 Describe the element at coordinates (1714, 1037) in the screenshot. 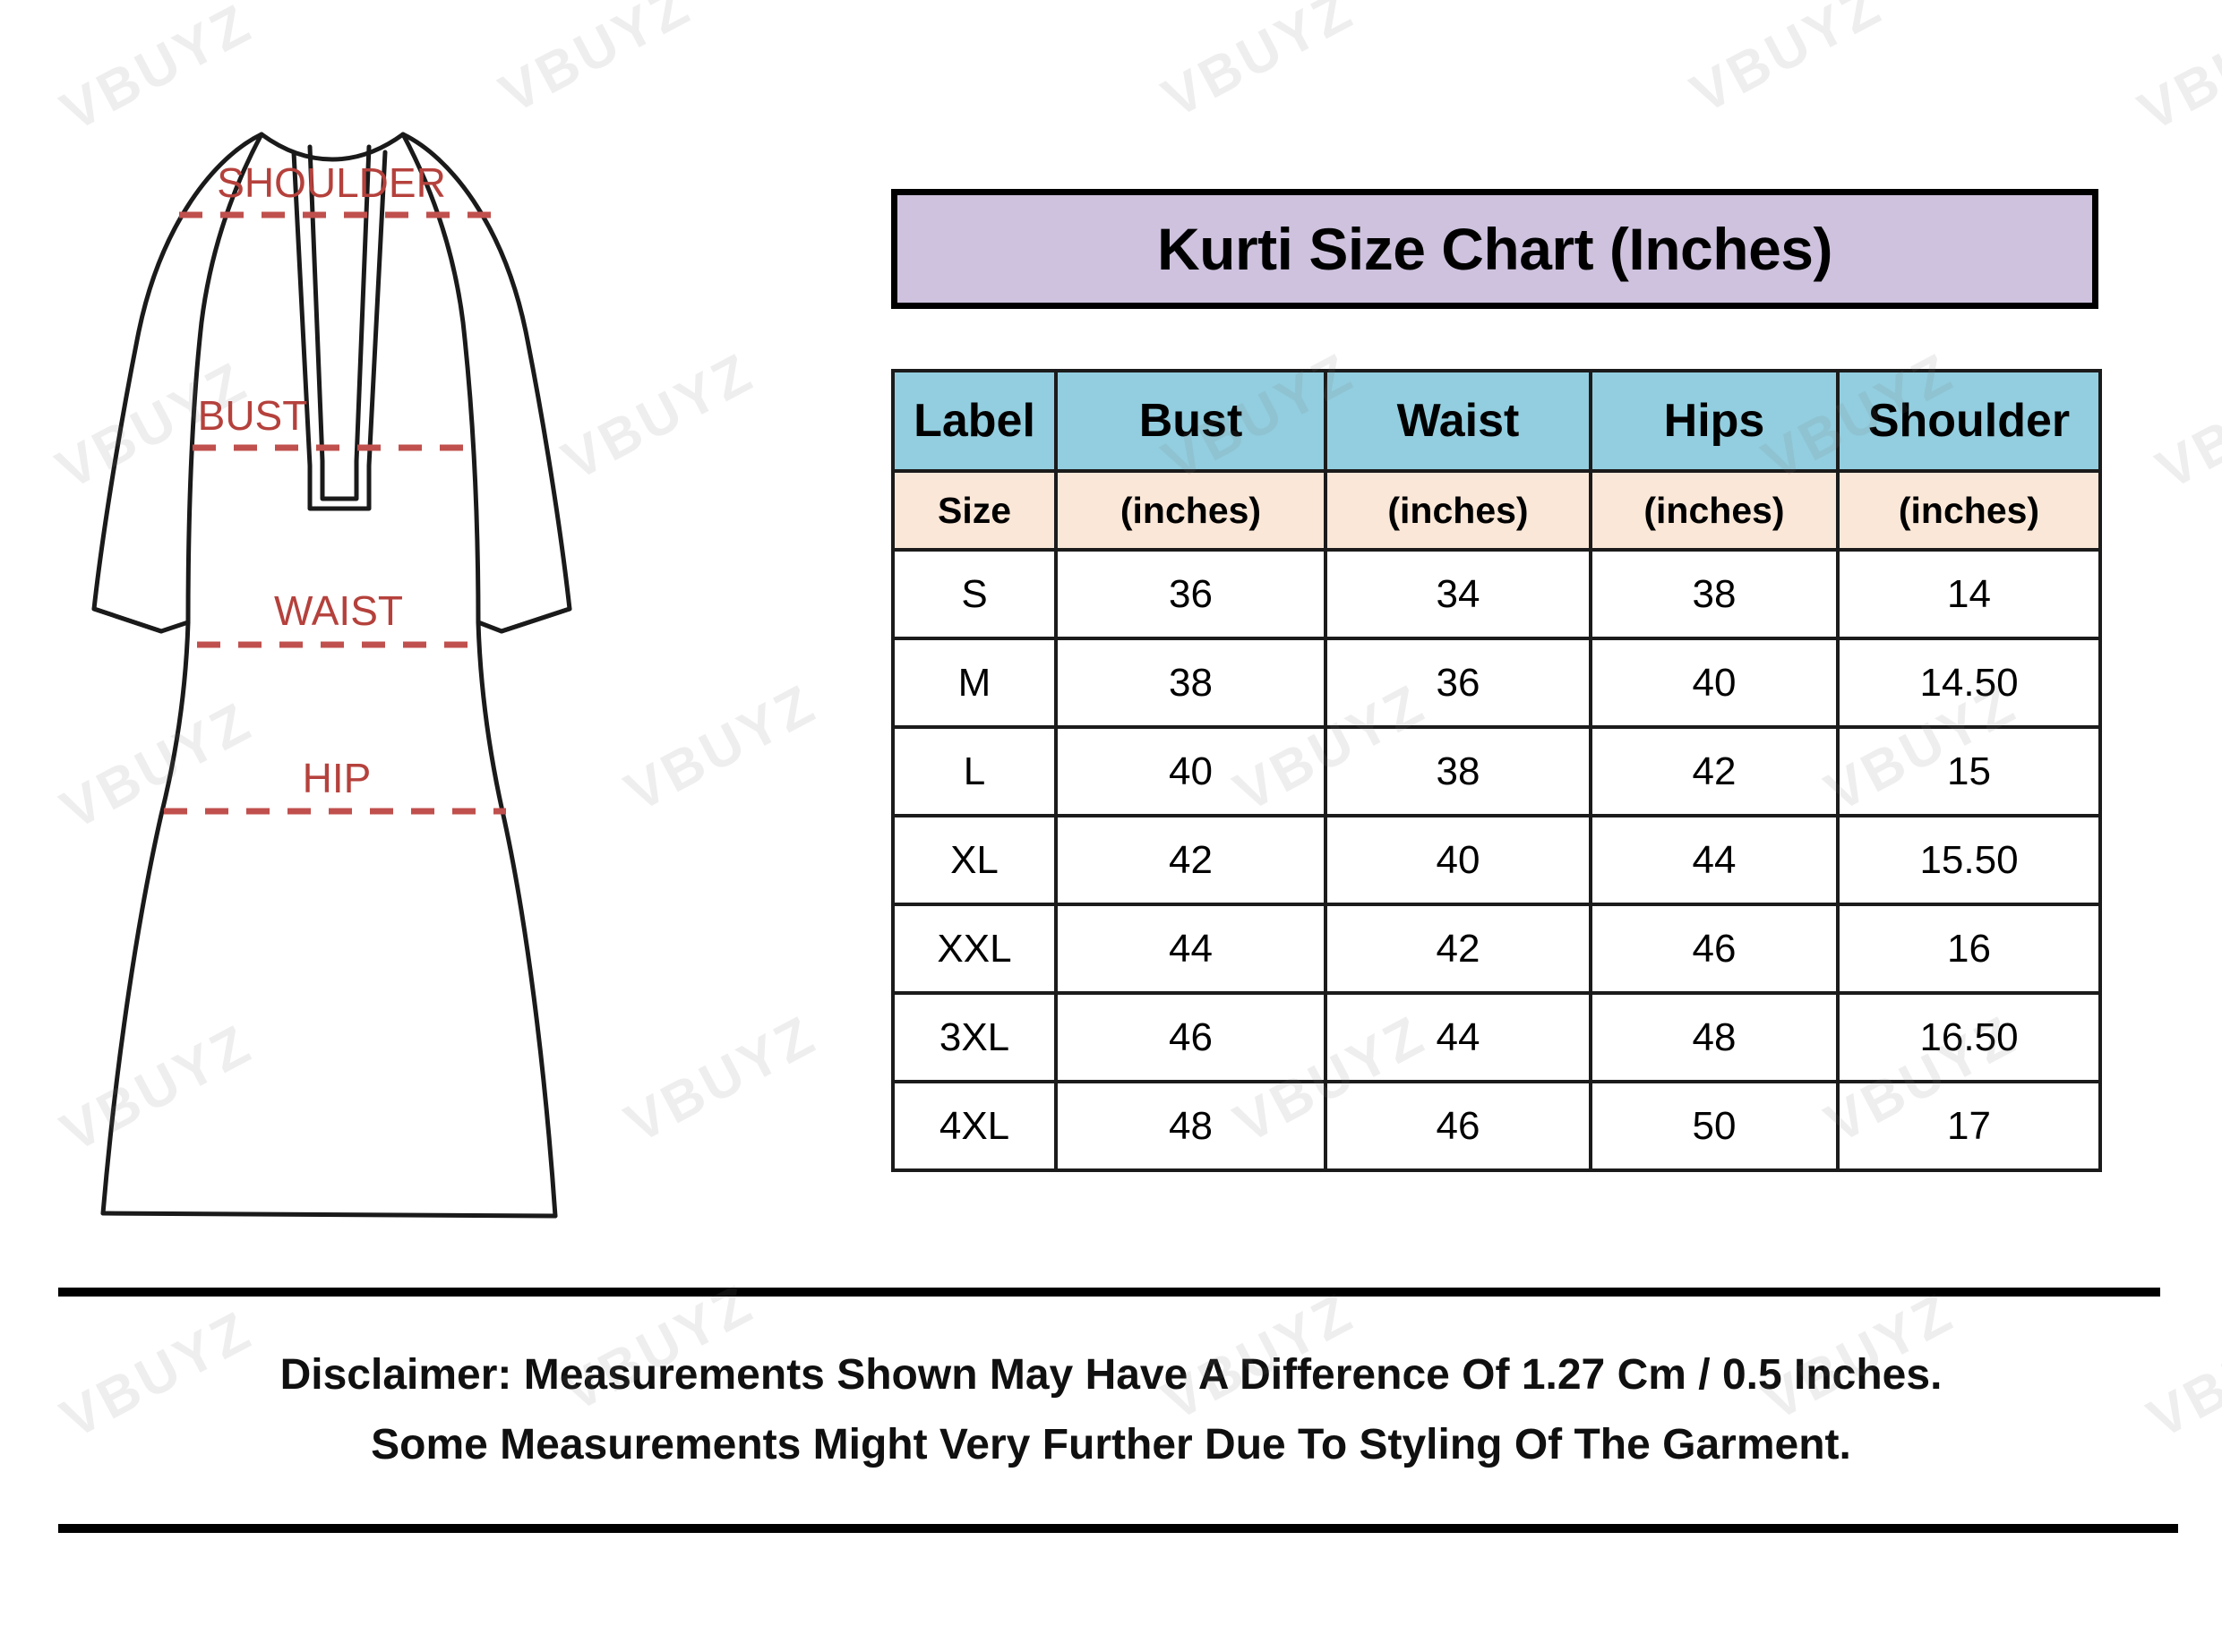

I see `cell-hips: 48` at that location.